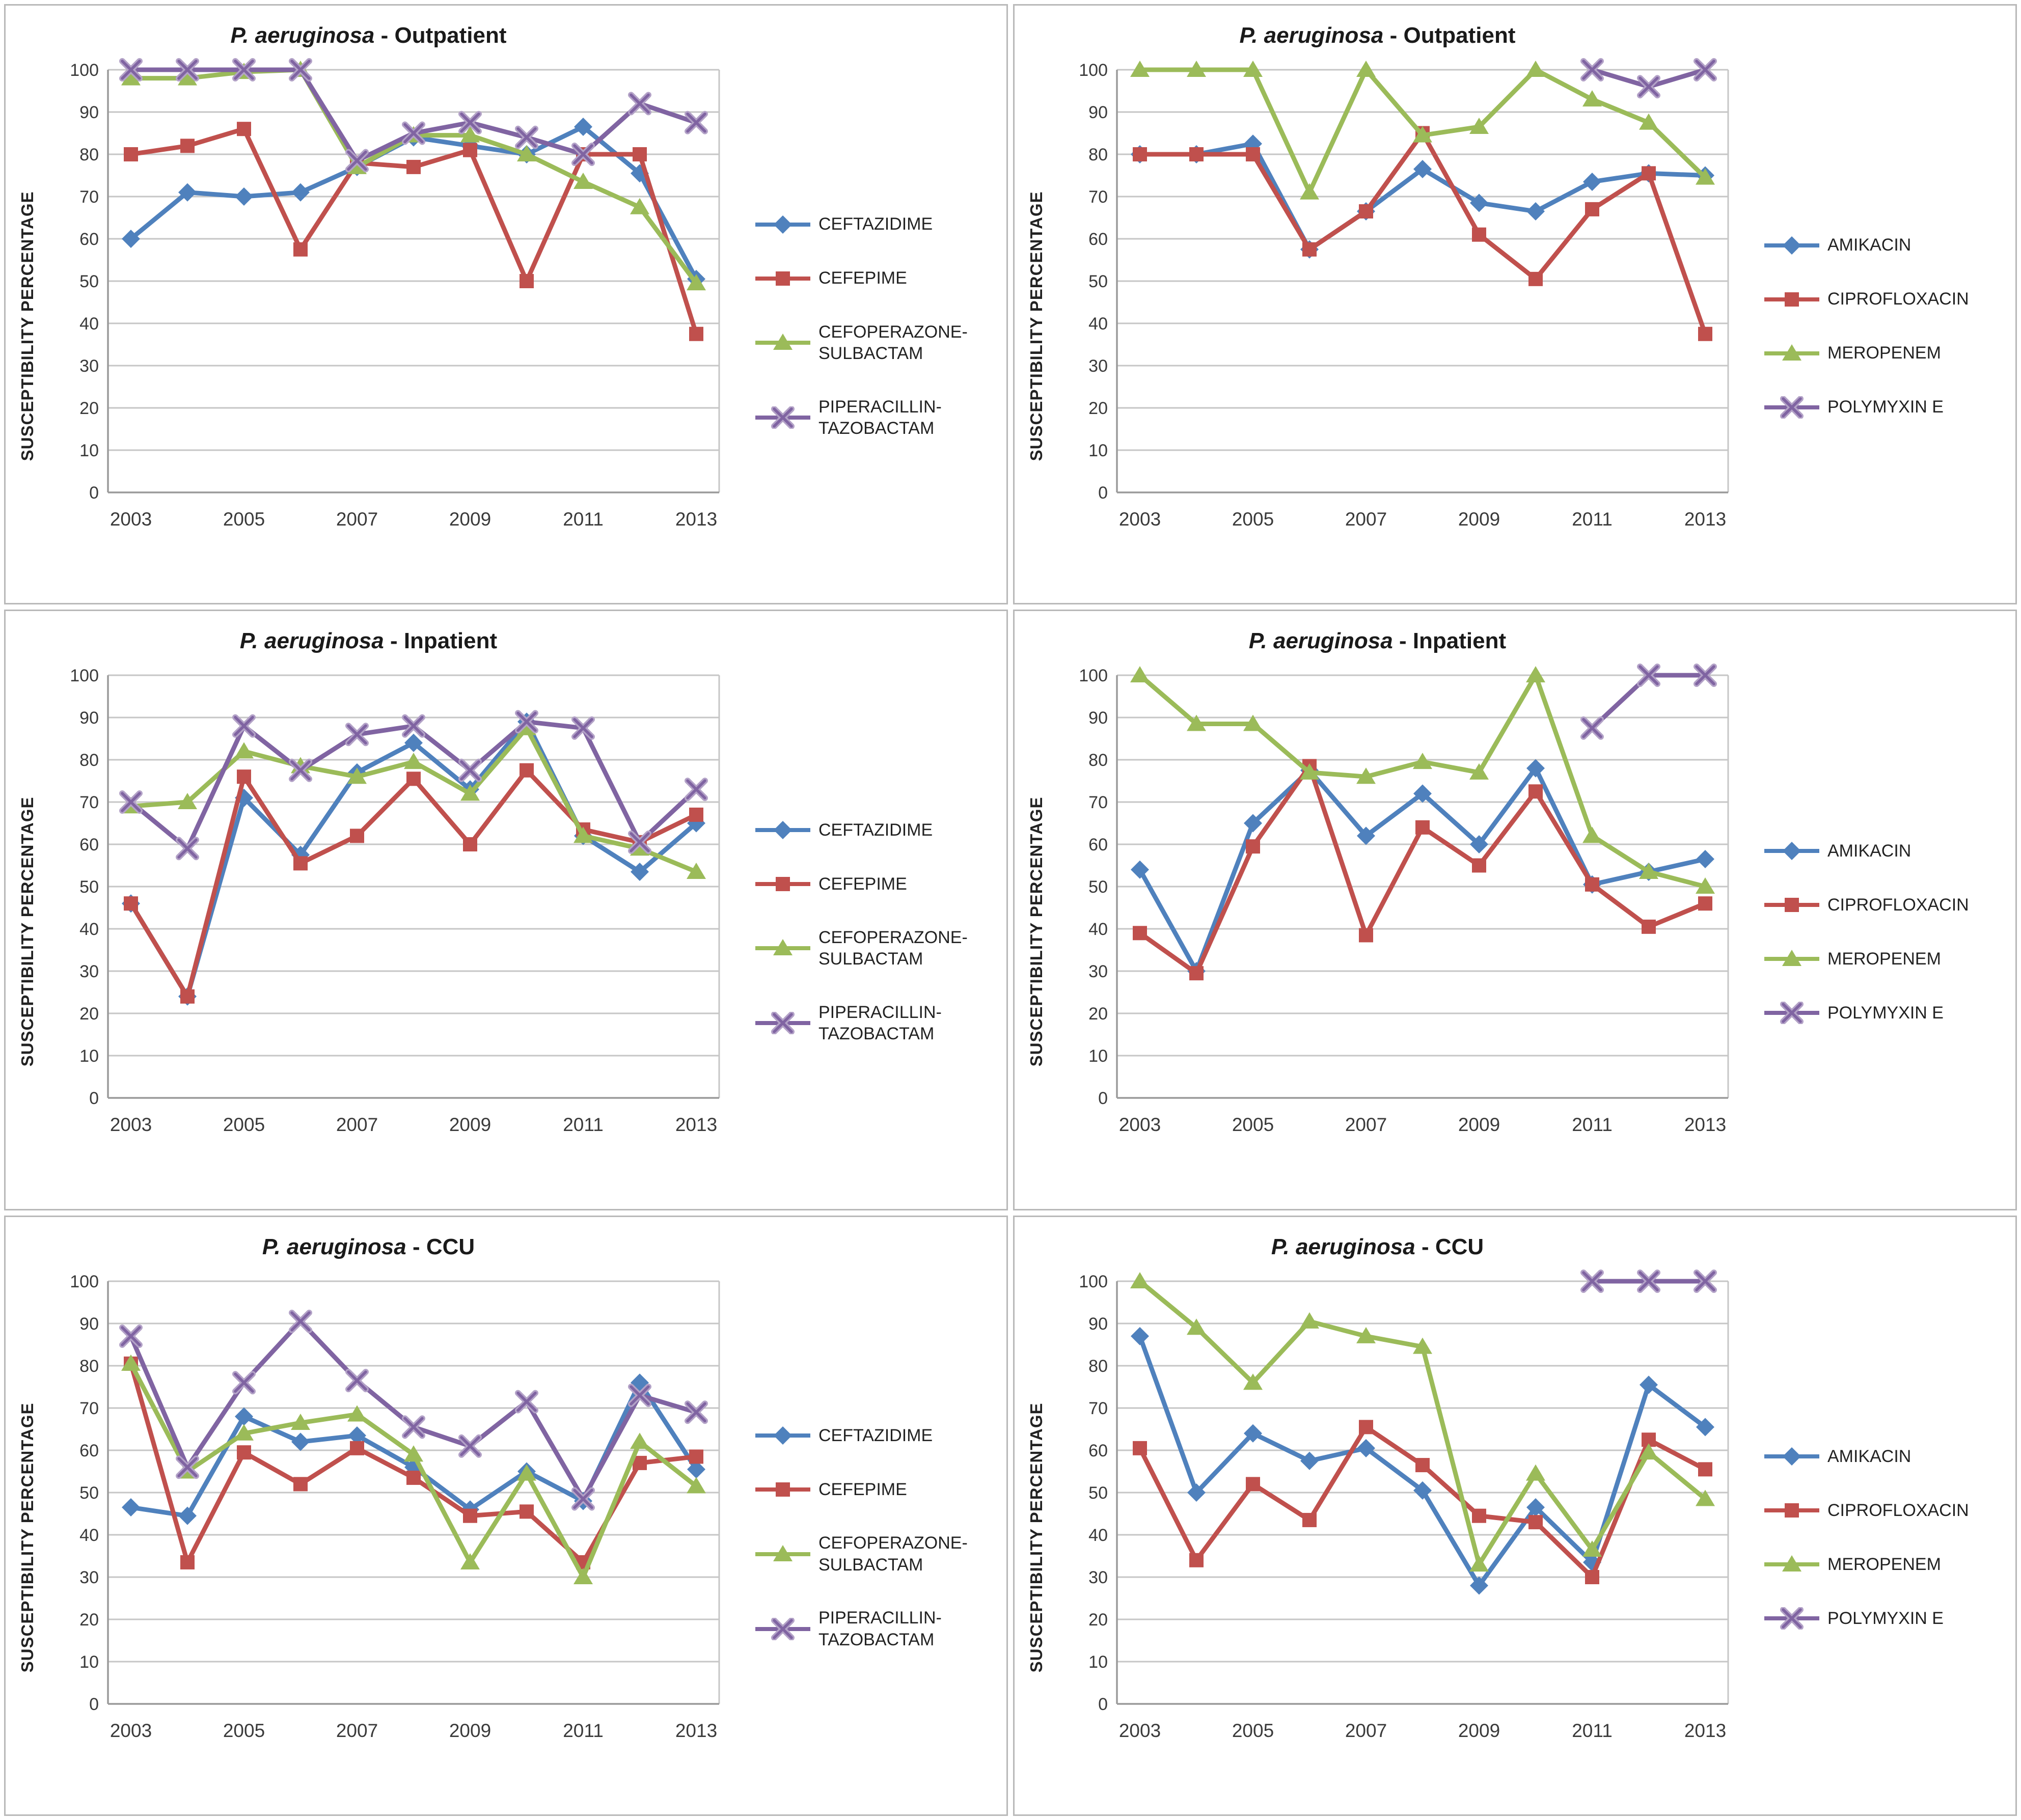  Describe the element at coordinates (1098, 409) in the screenshot. I see `y-tick-label: 20` at that location.